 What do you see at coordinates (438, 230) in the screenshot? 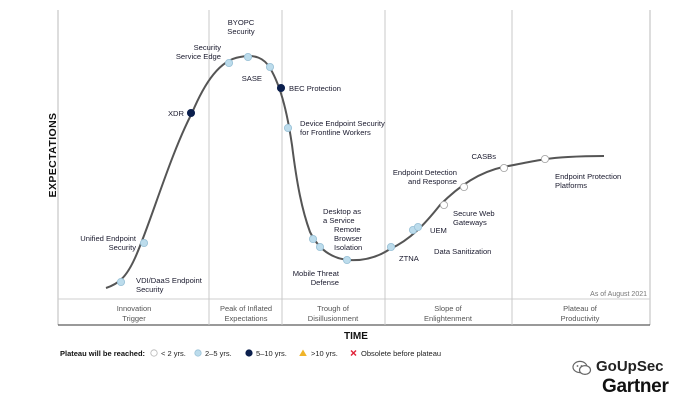
I see `technology-label: UEM` at bounding box center [438, 230].